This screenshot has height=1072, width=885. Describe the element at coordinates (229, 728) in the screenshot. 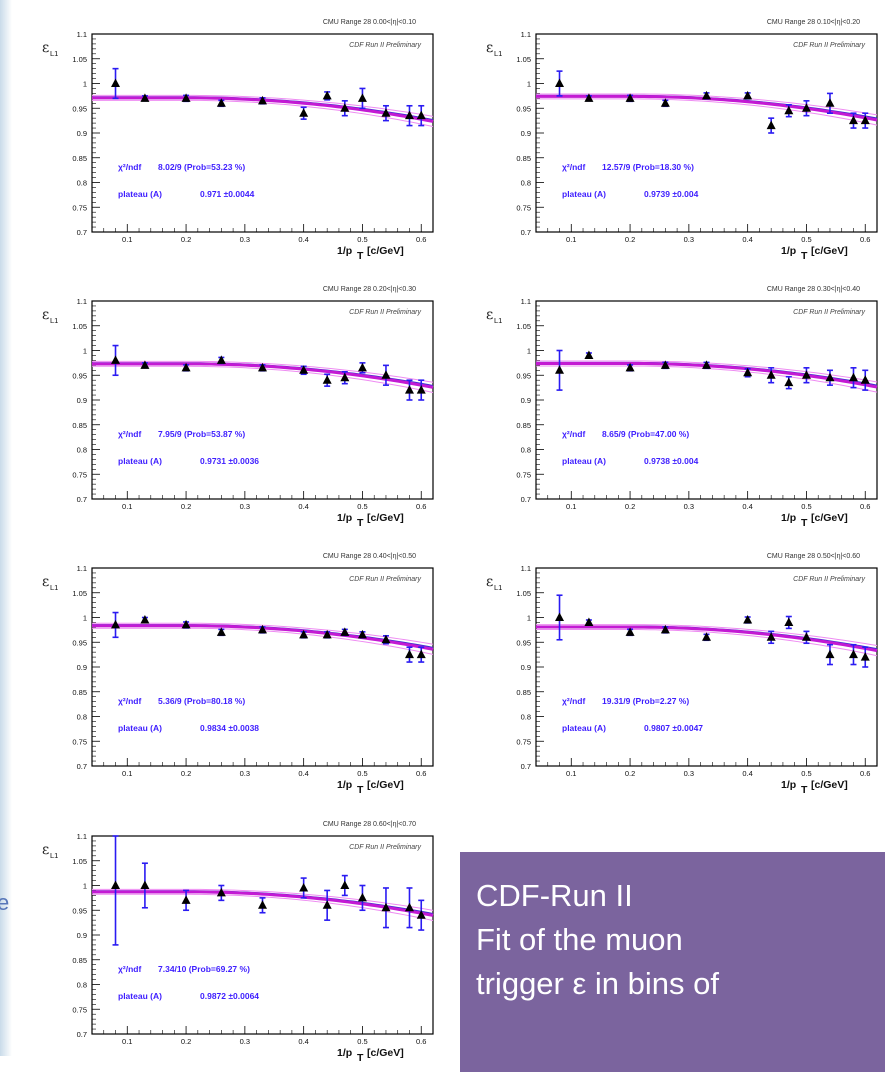

I see `plateau-value: 0.9834 ±0.0038` at that location.